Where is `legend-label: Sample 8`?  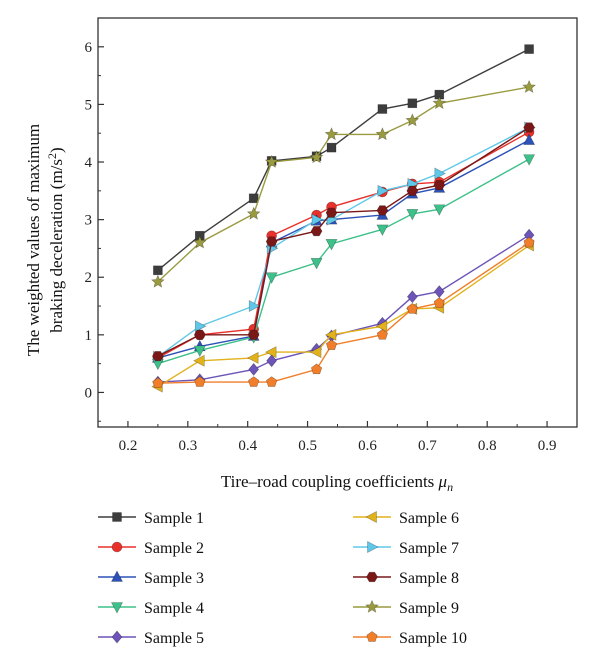
legend-label: Sample 8 is located at coordinates (429, 578).